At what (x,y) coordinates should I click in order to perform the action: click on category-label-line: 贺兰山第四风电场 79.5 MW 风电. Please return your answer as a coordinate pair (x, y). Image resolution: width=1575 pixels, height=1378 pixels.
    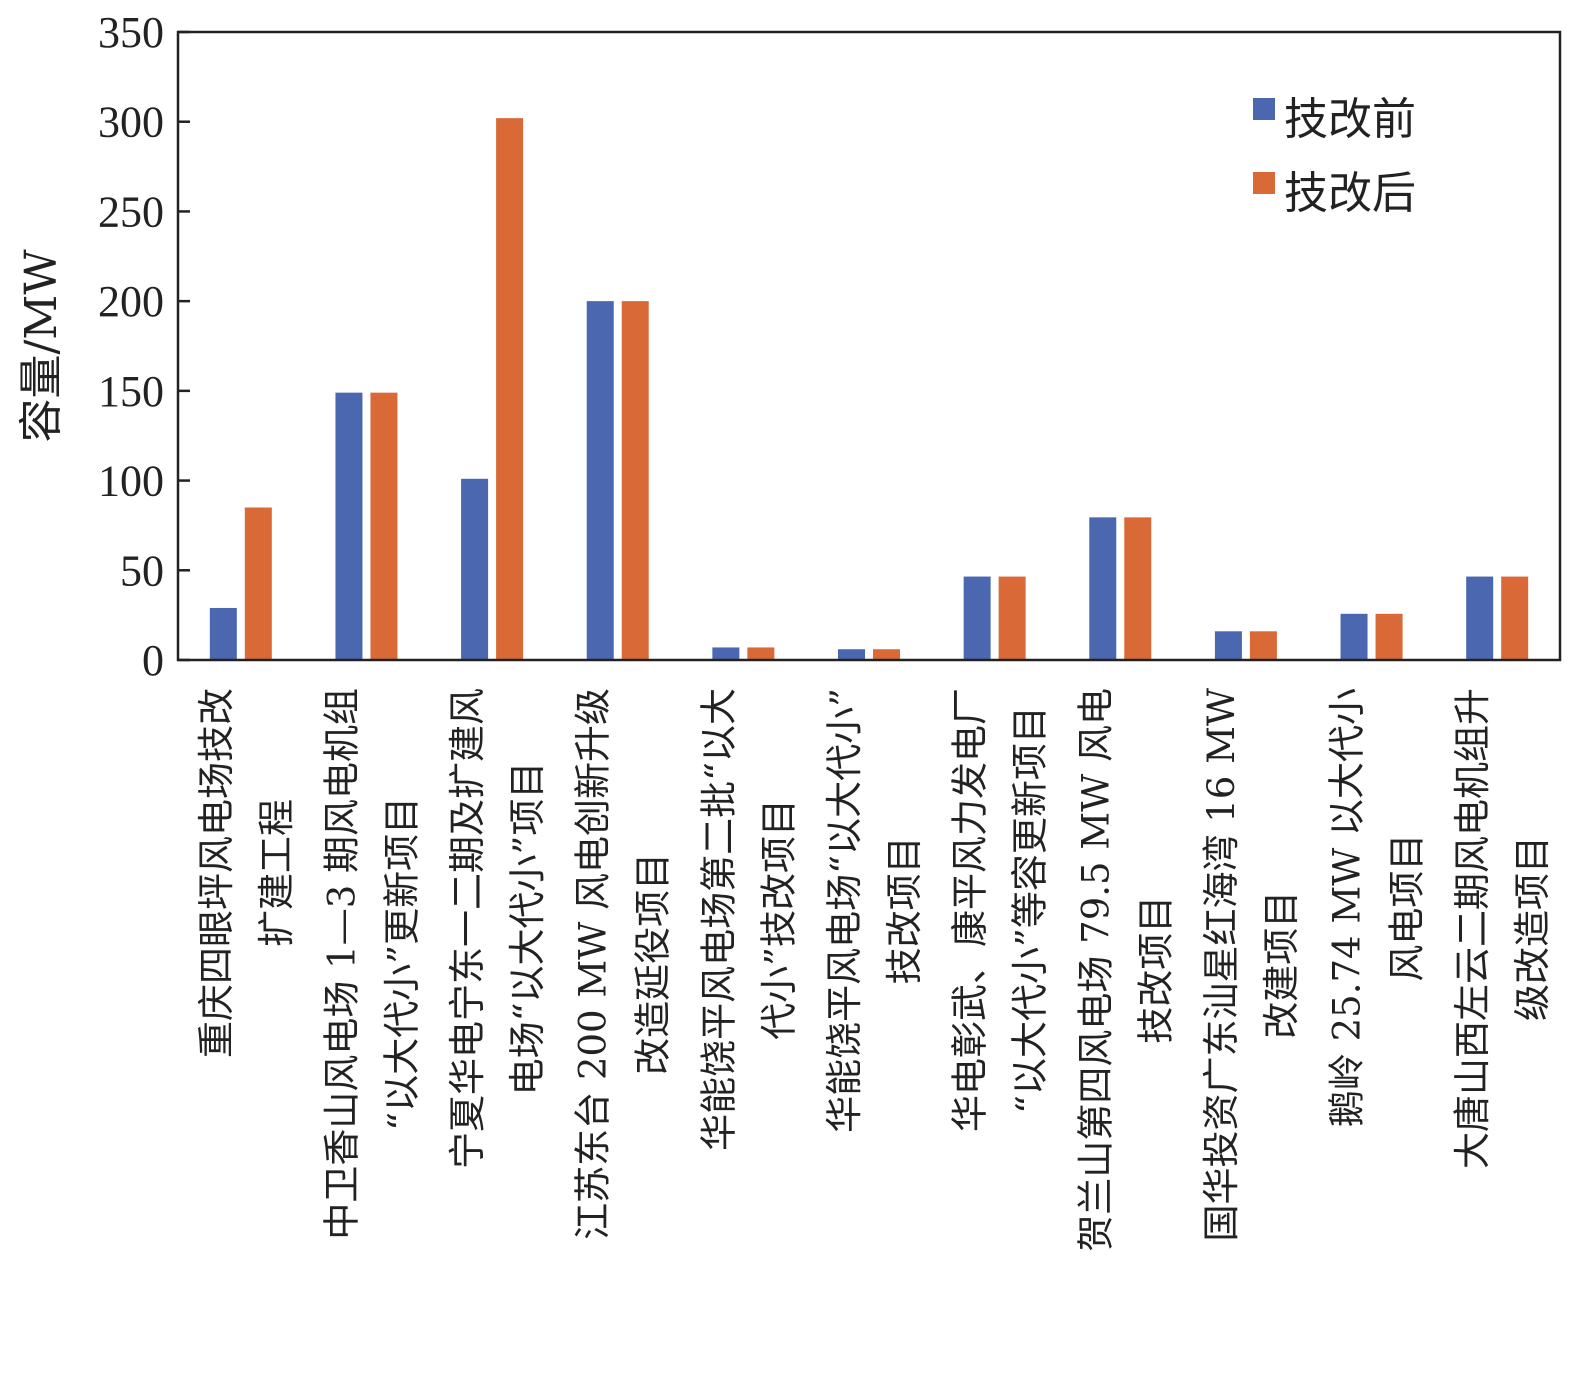
    Looking at the image, I should click on (1095, 970).